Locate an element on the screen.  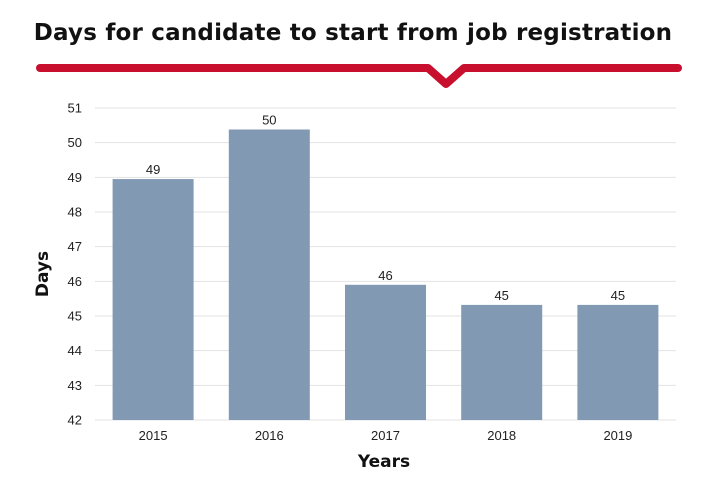
y-tick-label: 44 is located at coordinates (75, 350).